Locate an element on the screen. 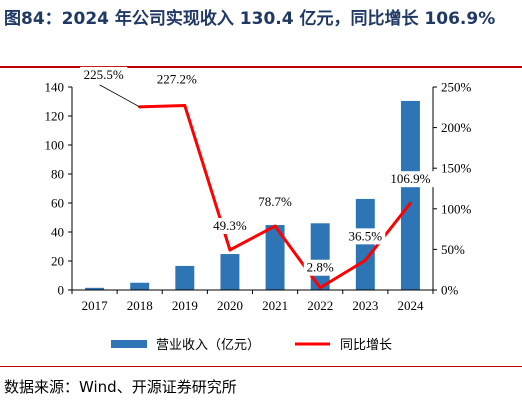 This screenshot has height=404, width=522. x-tick-label: 2021 is located at coordinates (275, 305).